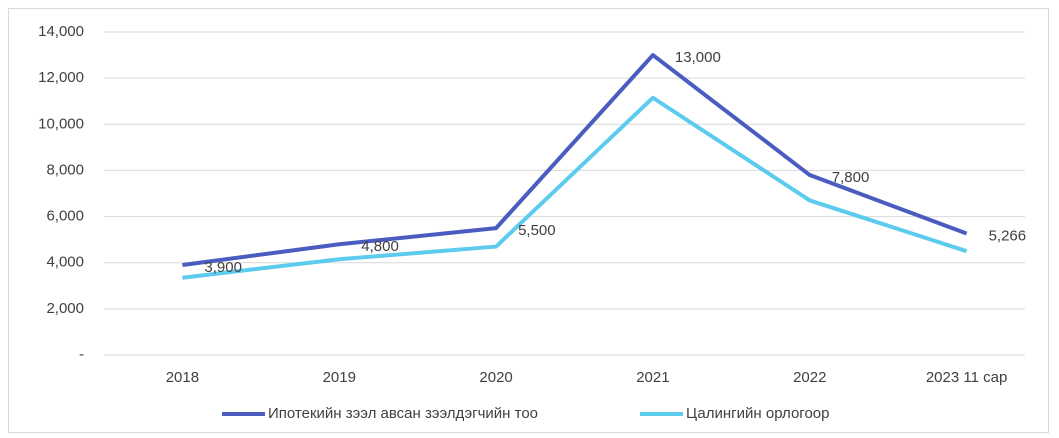 The height and width of the screenshot is (438, 1059). I want to click on x-tick-label: 2022, so click(809, 377).